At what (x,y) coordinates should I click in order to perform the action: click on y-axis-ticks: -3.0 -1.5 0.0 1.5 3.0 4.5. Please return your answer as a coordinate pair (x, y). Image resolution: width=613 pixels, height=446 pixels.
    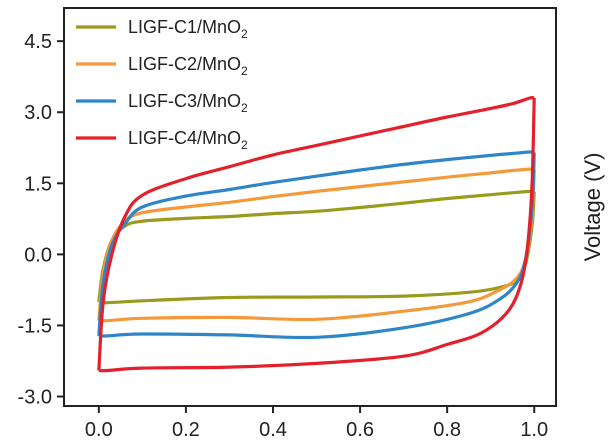
    Looking at the image, I should click on (41, 220).